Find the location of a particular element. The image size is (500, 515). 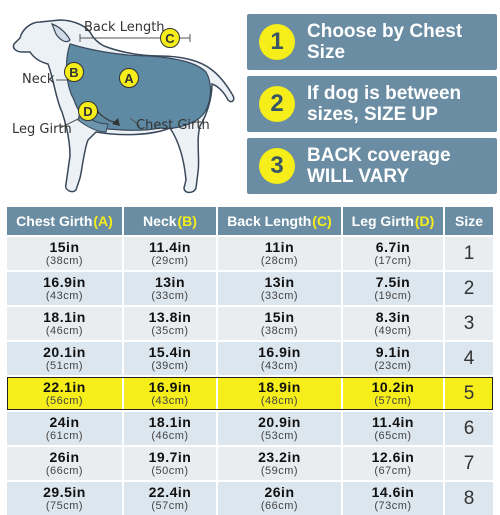

tip-size-up: 2 If dog is between sizes, SIZE UP is located at coordinates (372, 104).